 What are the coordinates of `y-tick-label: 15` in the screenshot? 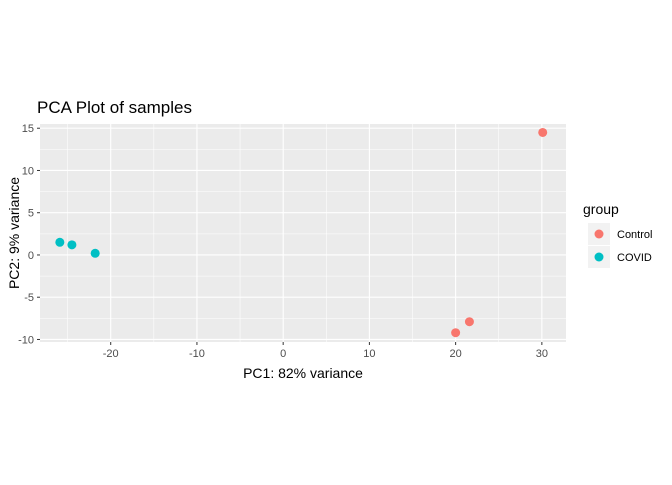 It's located at (28, 129).